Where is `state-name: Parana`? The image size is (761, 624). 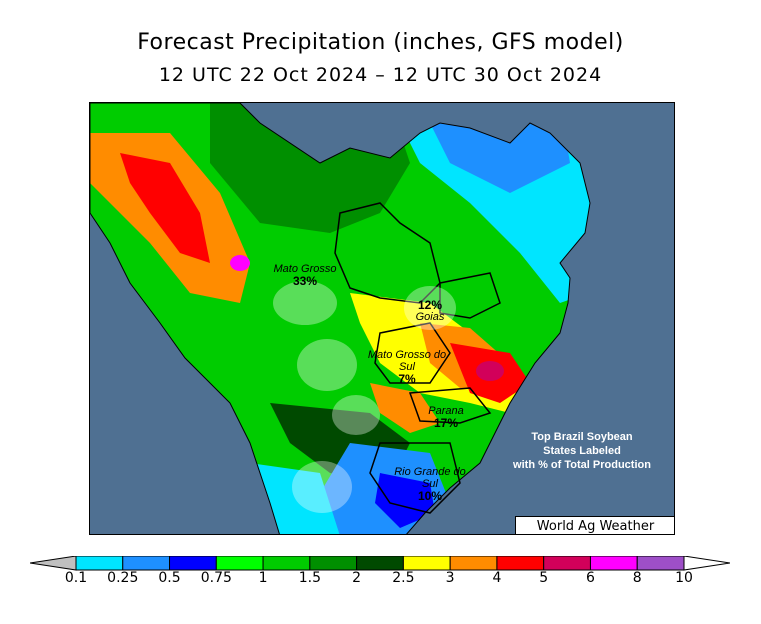 state-name: Parana is located at coordinates (446, 411).